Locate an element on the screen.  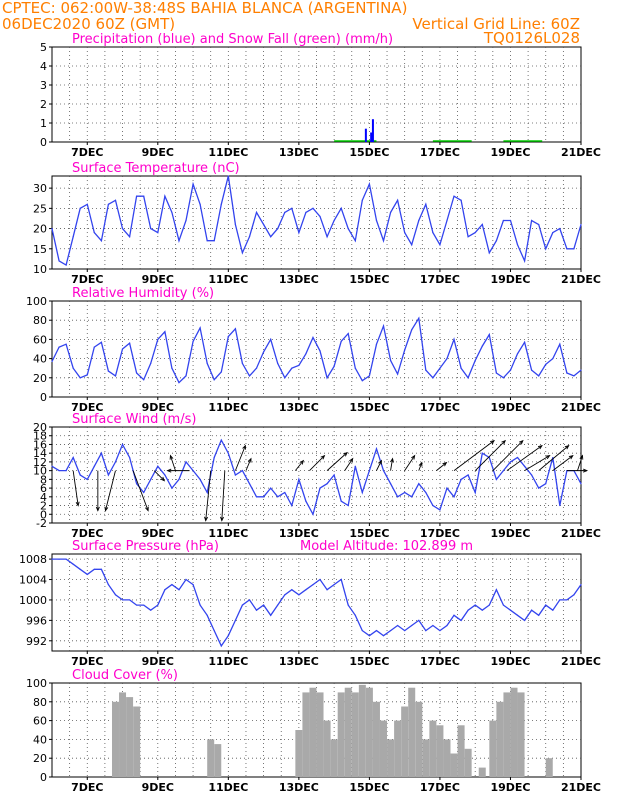
x-tick-label: 11DEC is located at coordinates (228, 787).